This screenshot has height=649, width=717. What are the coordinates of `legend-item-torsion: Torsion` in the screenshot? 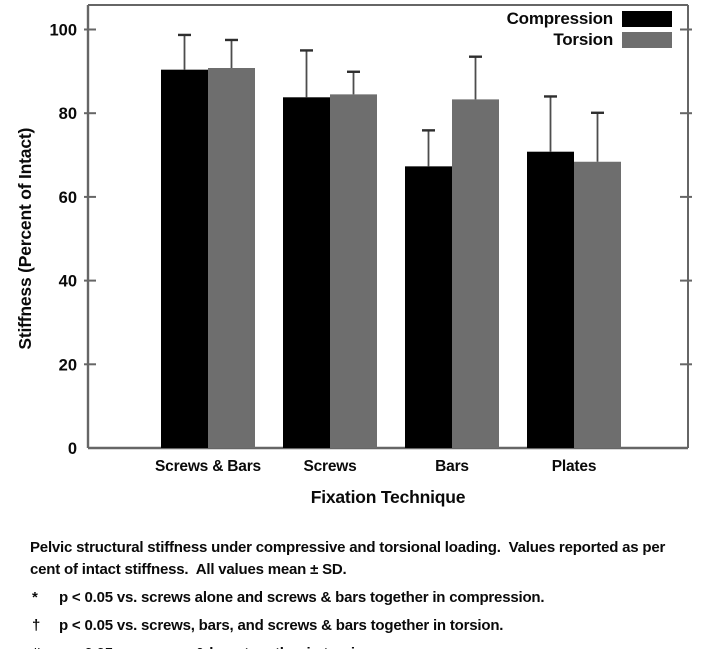 It's located at (589, 39).